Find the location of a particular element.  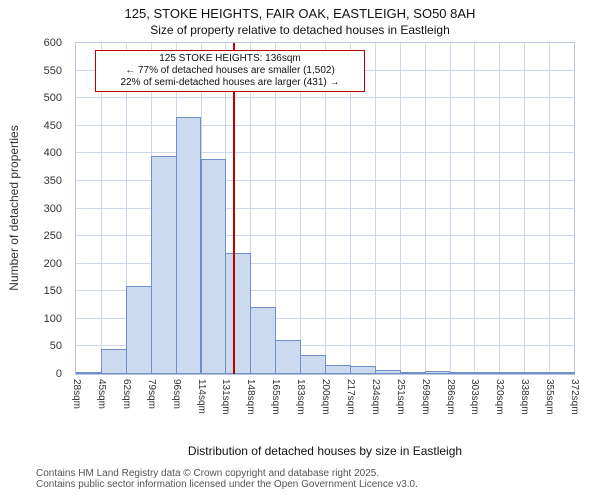

y-tick-label: 300 is located at coordinates (52, 208).